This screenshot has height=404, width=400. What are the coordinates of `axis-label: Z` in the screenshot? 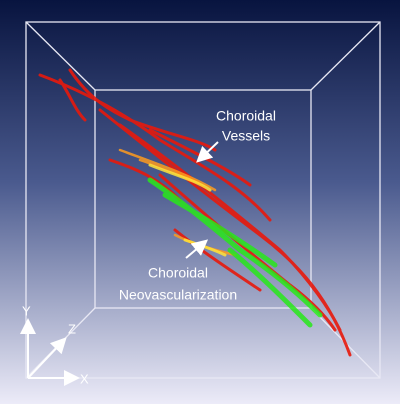 It's located at (72, 328).